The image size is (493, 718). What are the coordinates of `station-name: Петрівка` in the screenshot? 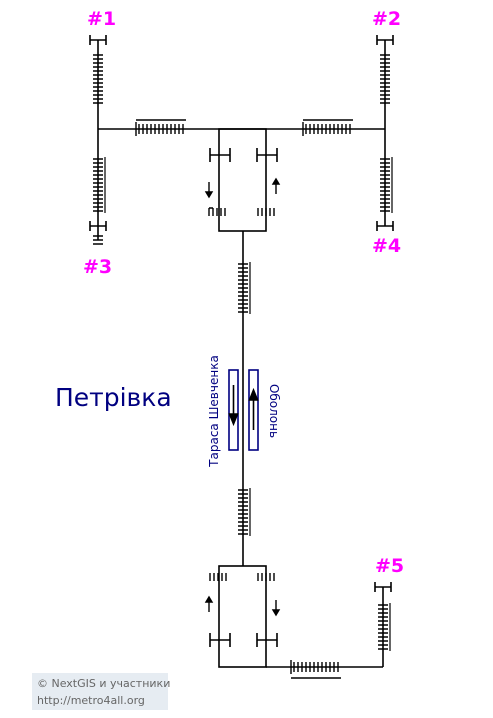 It's located at (113, 397).